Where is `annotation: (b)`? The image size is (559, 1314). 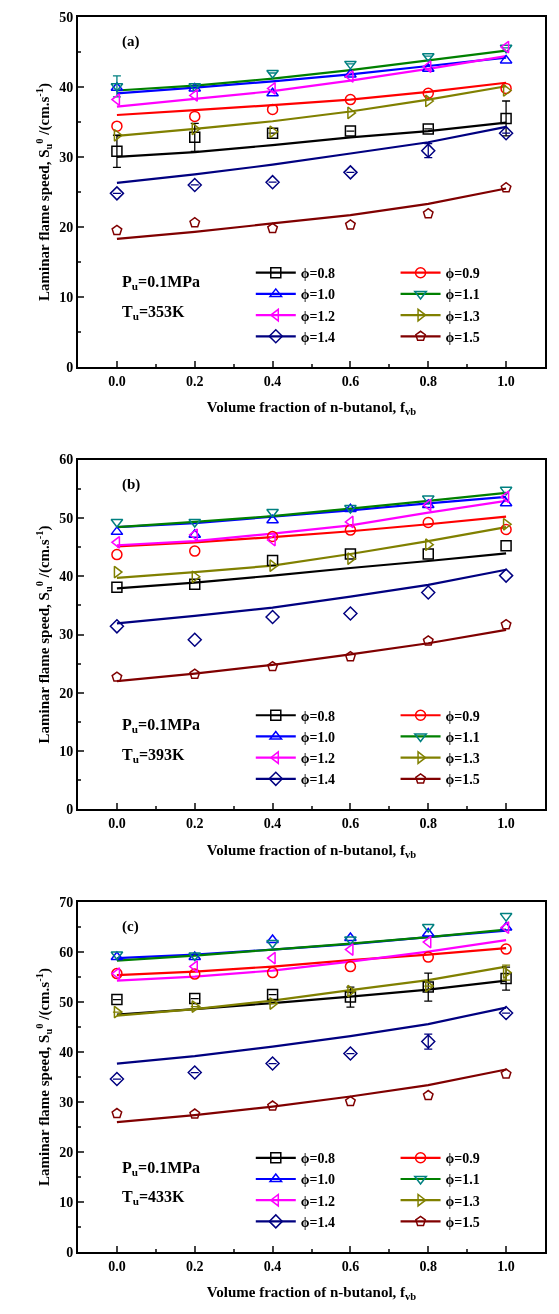 annotation: (b) is located at coordinates (131, 484).